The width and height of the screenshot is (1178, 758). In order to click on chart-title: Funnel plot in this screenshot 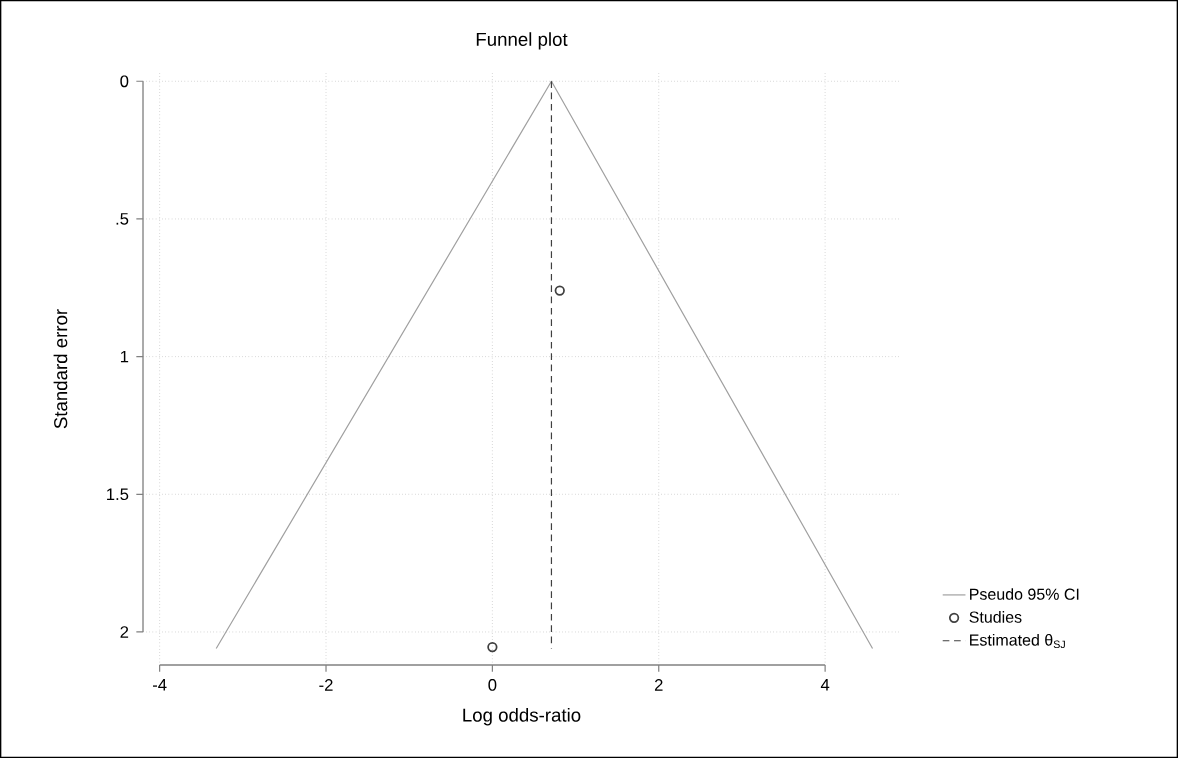, I will do `click(522, 41)`.